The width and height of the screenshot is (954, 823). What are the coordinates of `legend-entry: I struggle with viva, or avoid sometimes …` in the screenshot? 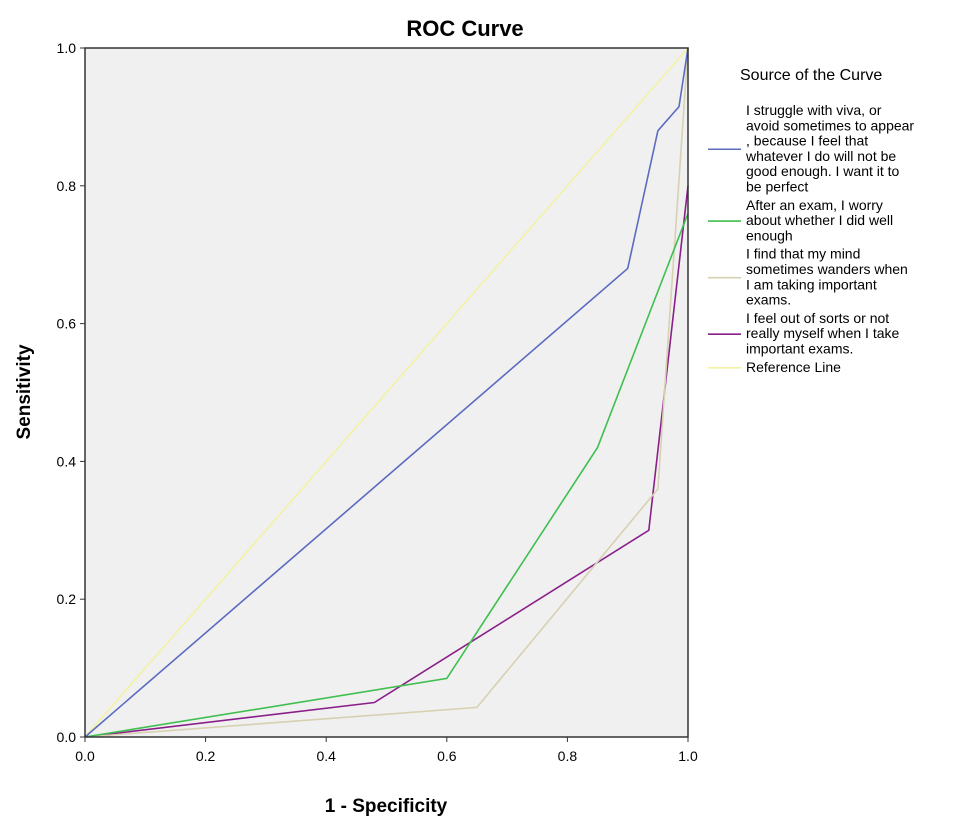 It's located at (811, 148).